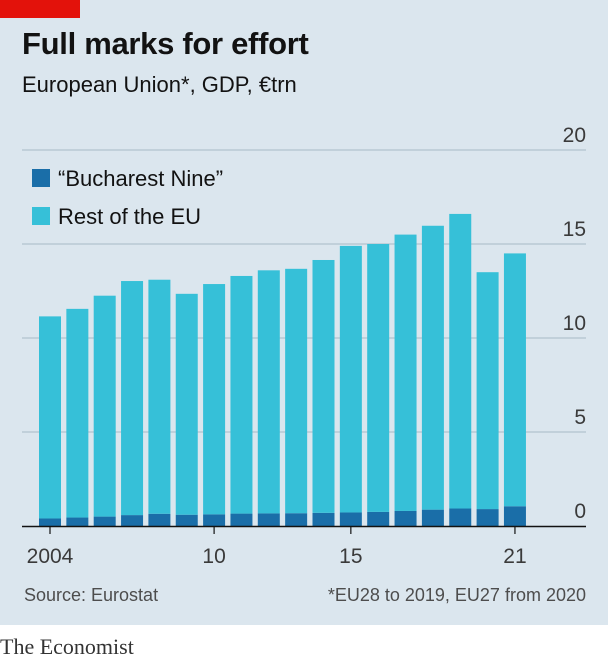 The height and width of the screenshot is (662, 608). Describe the element at coordinates (574, 229) in the screenshot. I see `y-tick-label: 15` at that location.